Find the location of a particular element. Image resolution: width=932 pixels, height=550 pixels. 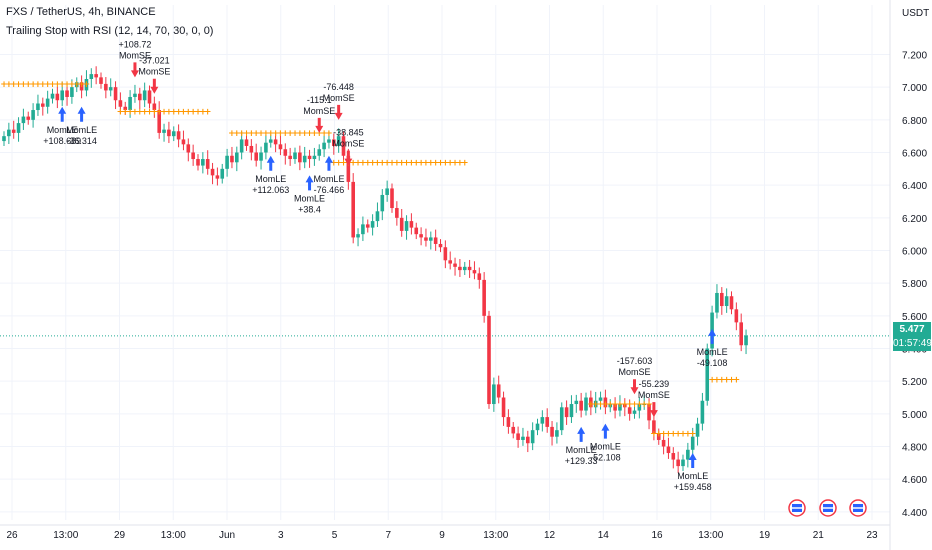

x-tick-label: 9 is located at coordinates (442, 535).